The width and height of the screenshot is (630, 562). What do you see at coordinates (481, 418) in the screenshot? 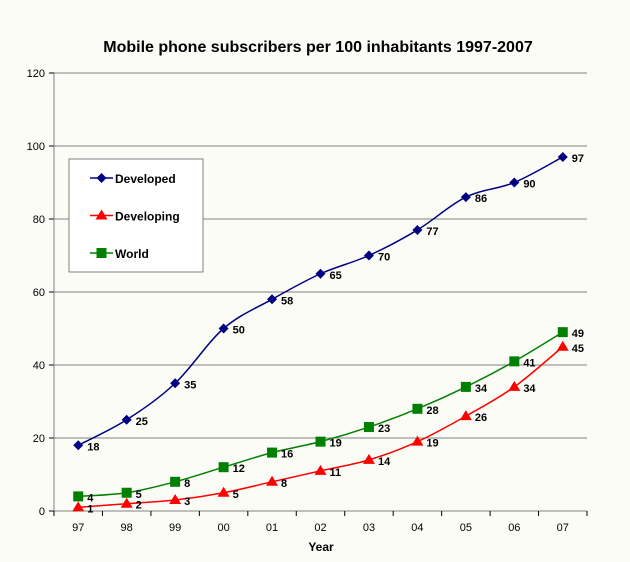
I see `data-label: 26` at bounding box center [481, 418].